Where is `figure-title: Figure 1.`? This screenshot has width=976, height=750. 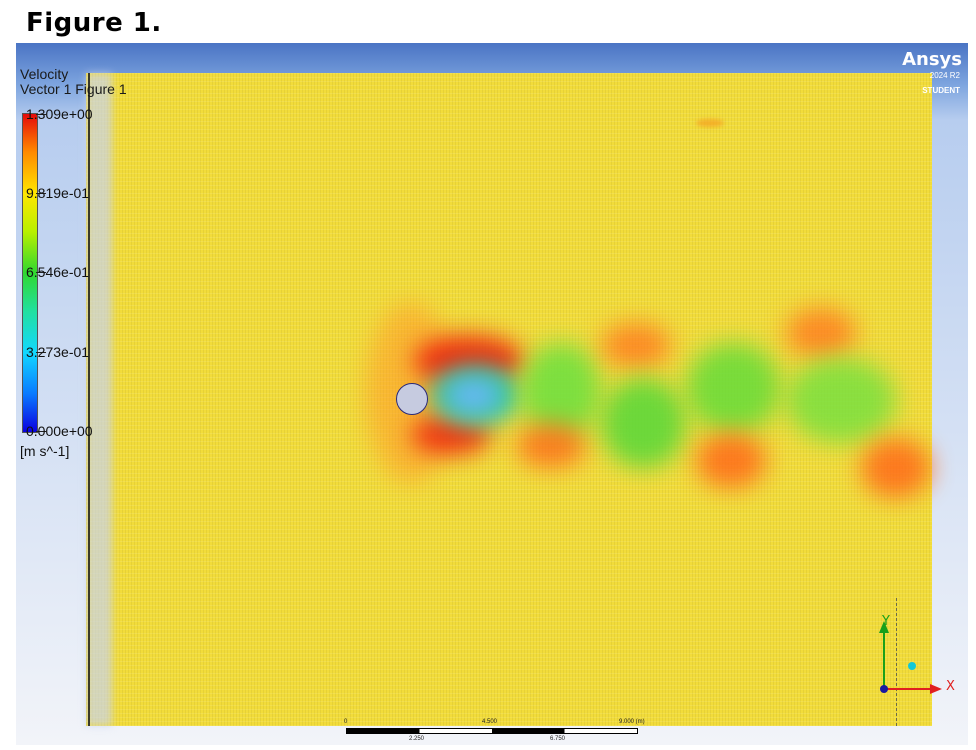
figure-title: Figure 1. is located at coordinates (94, 23).